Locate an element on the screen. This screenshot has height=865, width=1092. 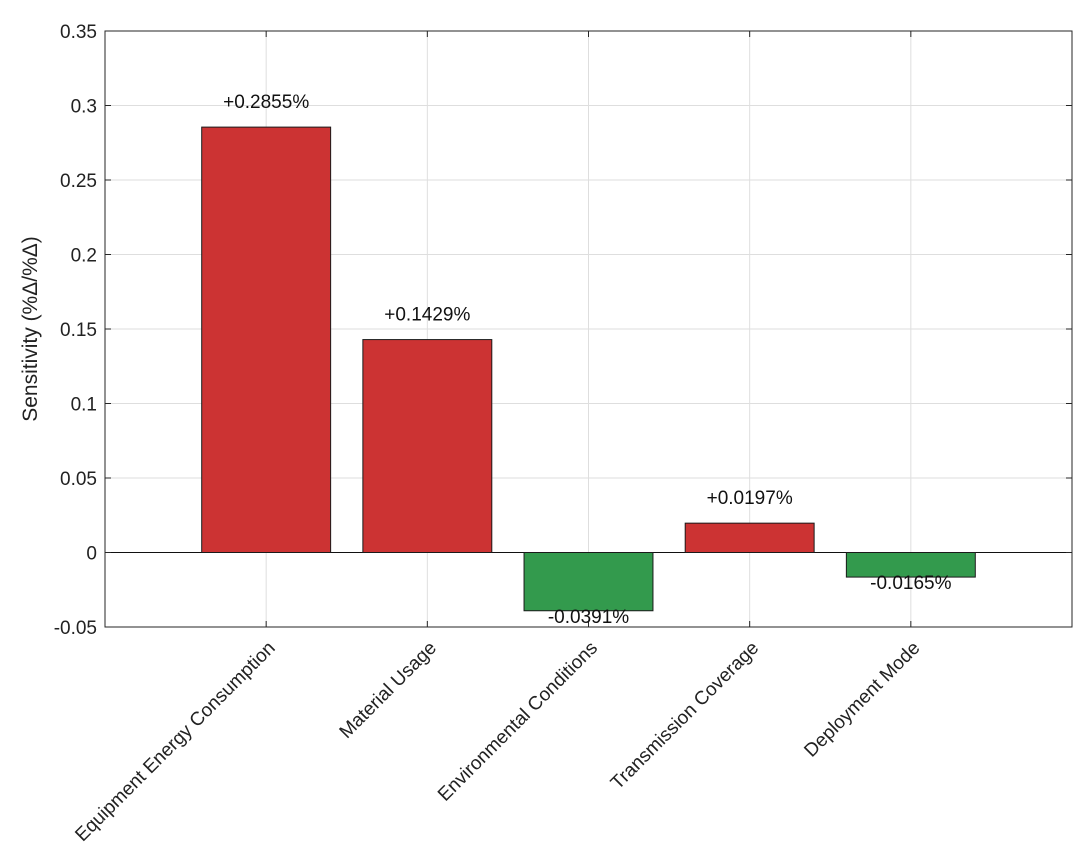
x-tick-label: Deployment Mode is located at coordinates (862, 700).